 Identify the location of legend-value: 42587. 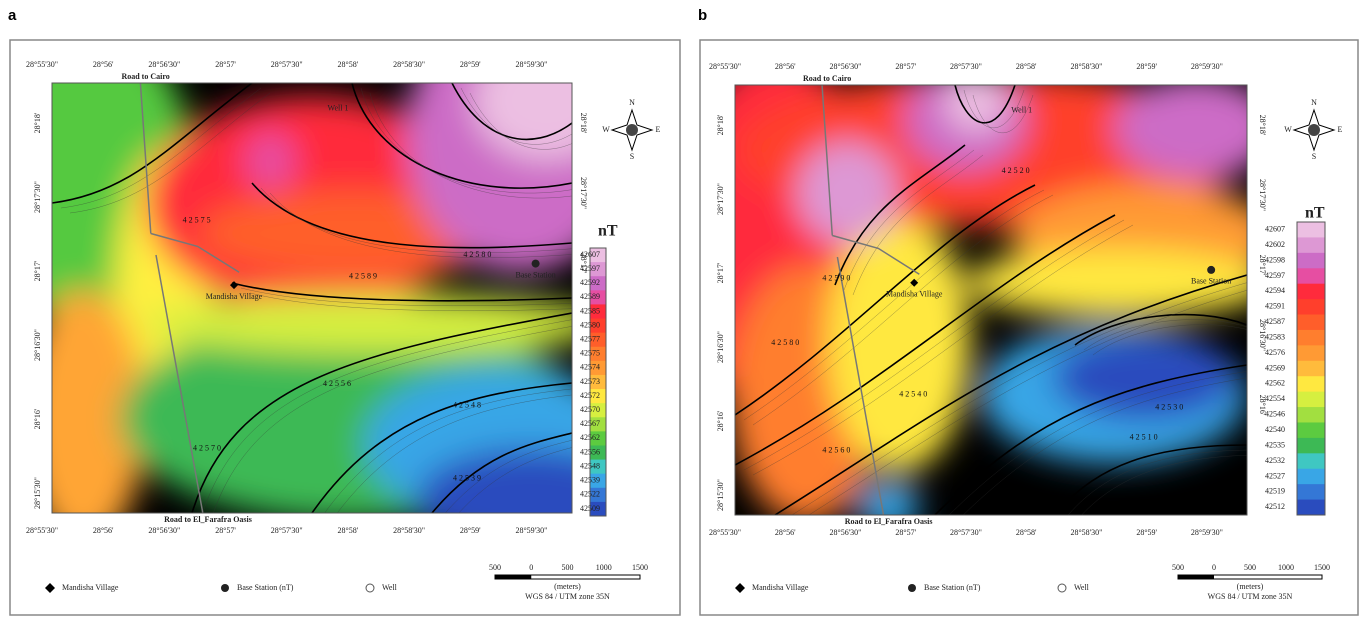
(1275, 321).